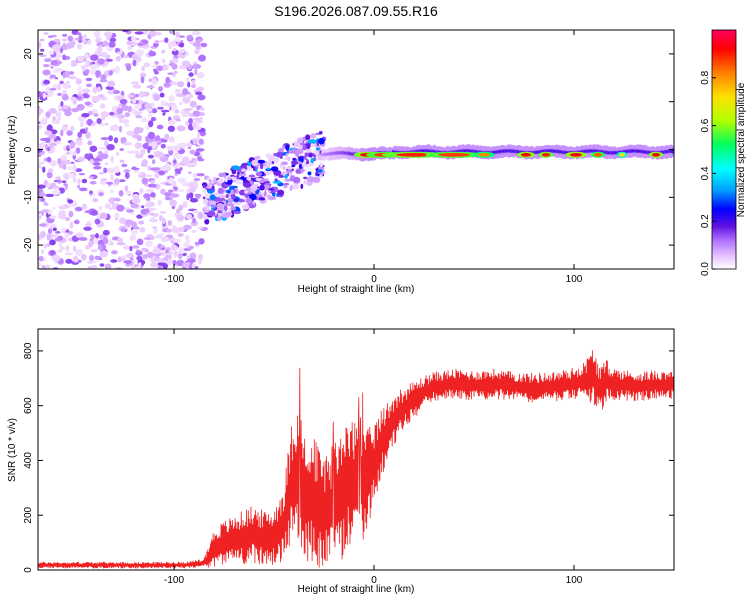 Image resolution: width=750 pixels, height=600 pixels. Describe the element at coordinates (28, 350) in the screenshot. I see `y-tick-label: 800` at that location.